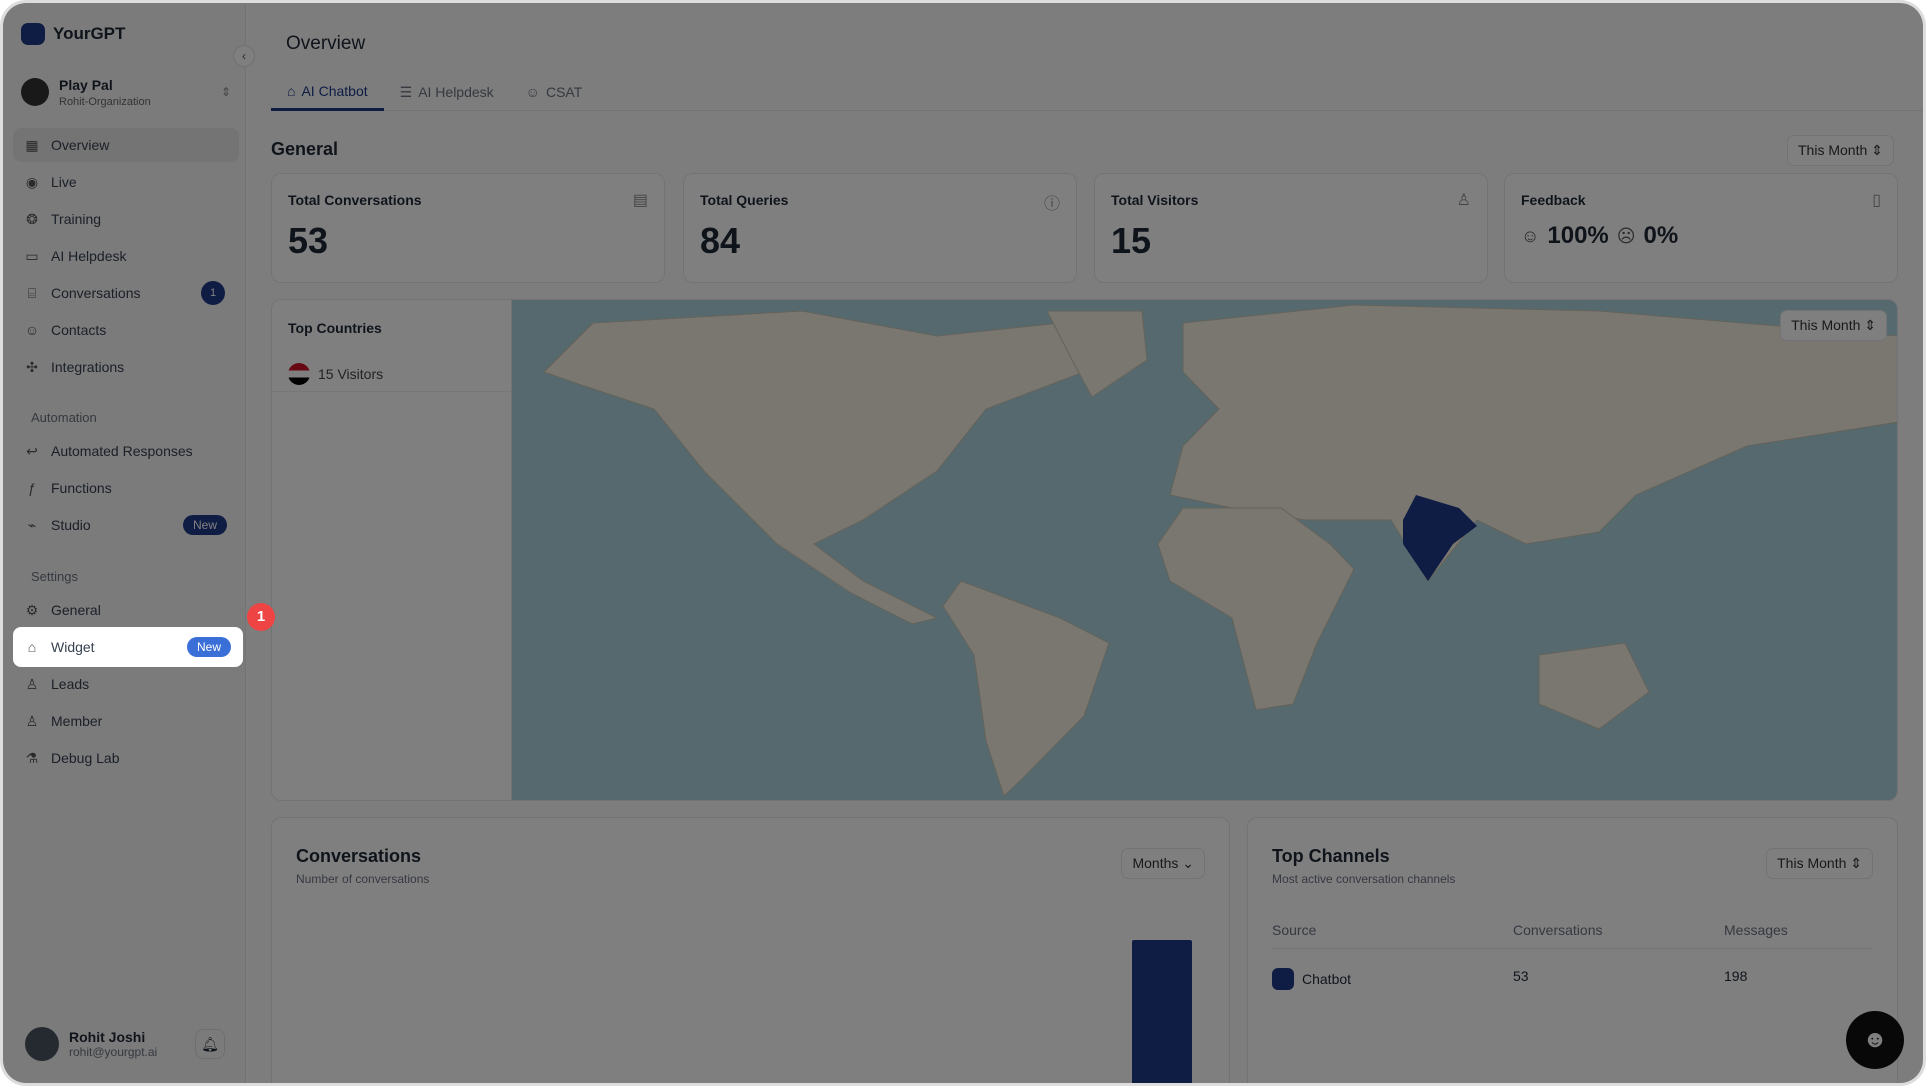 The height and width of the screenshot is (1086, 1926). What do you see at coordinates (73, 647) in the screenshot?
I see `nav-label: Widget` at bounding box center [73, 647].